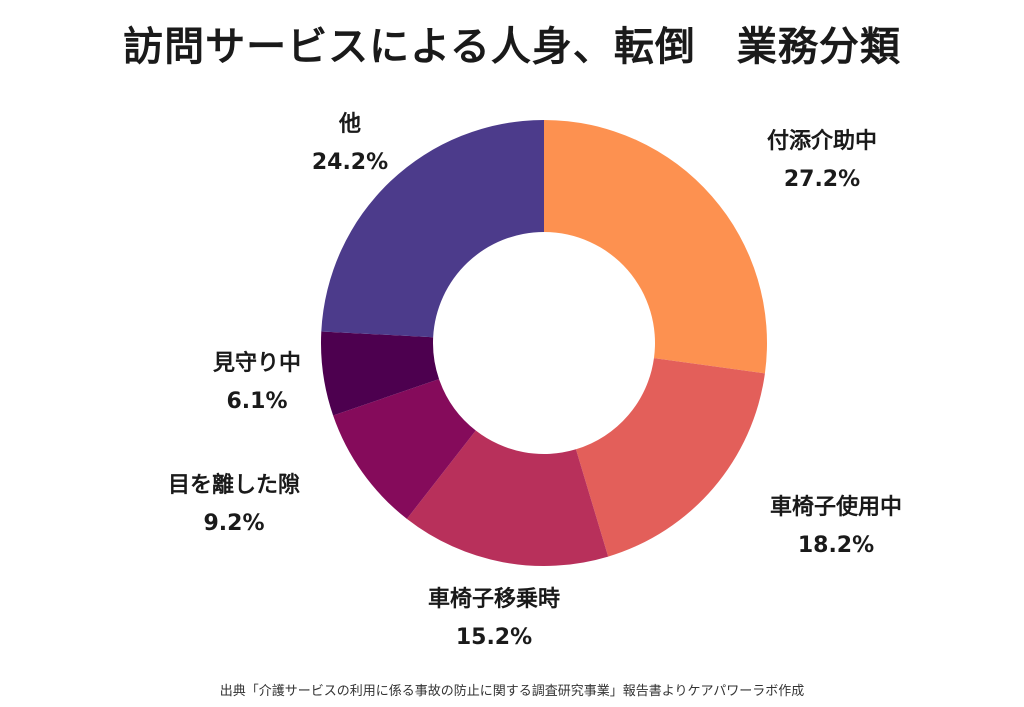 This screenshot has width=1024, height=707. I want to click on slice-label-4: 目を離した隙, so click(234, 485).